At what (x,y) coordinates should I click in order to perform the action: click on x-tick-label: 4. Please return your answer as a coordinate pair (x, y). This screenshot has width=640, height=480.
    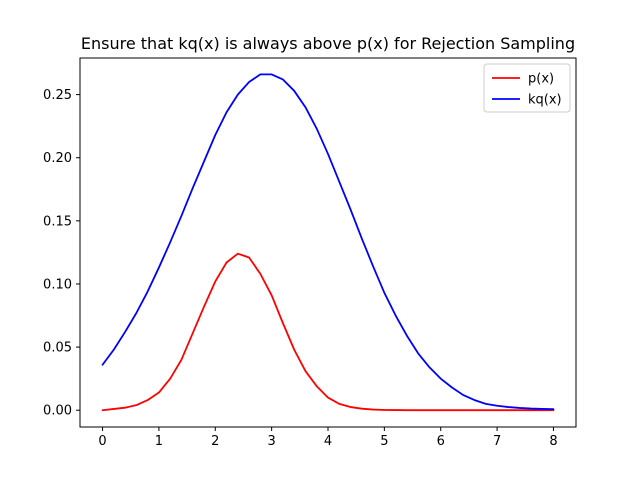
    Looking at the image, I should click on (328, 441).